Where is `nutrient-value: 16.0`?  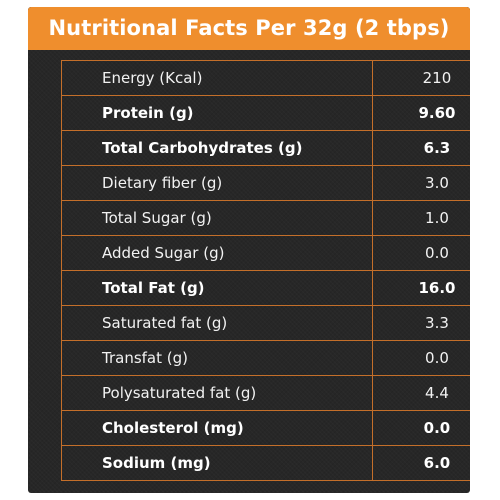
nutrient-value: 16.0 is located at coordinates (420, 288).